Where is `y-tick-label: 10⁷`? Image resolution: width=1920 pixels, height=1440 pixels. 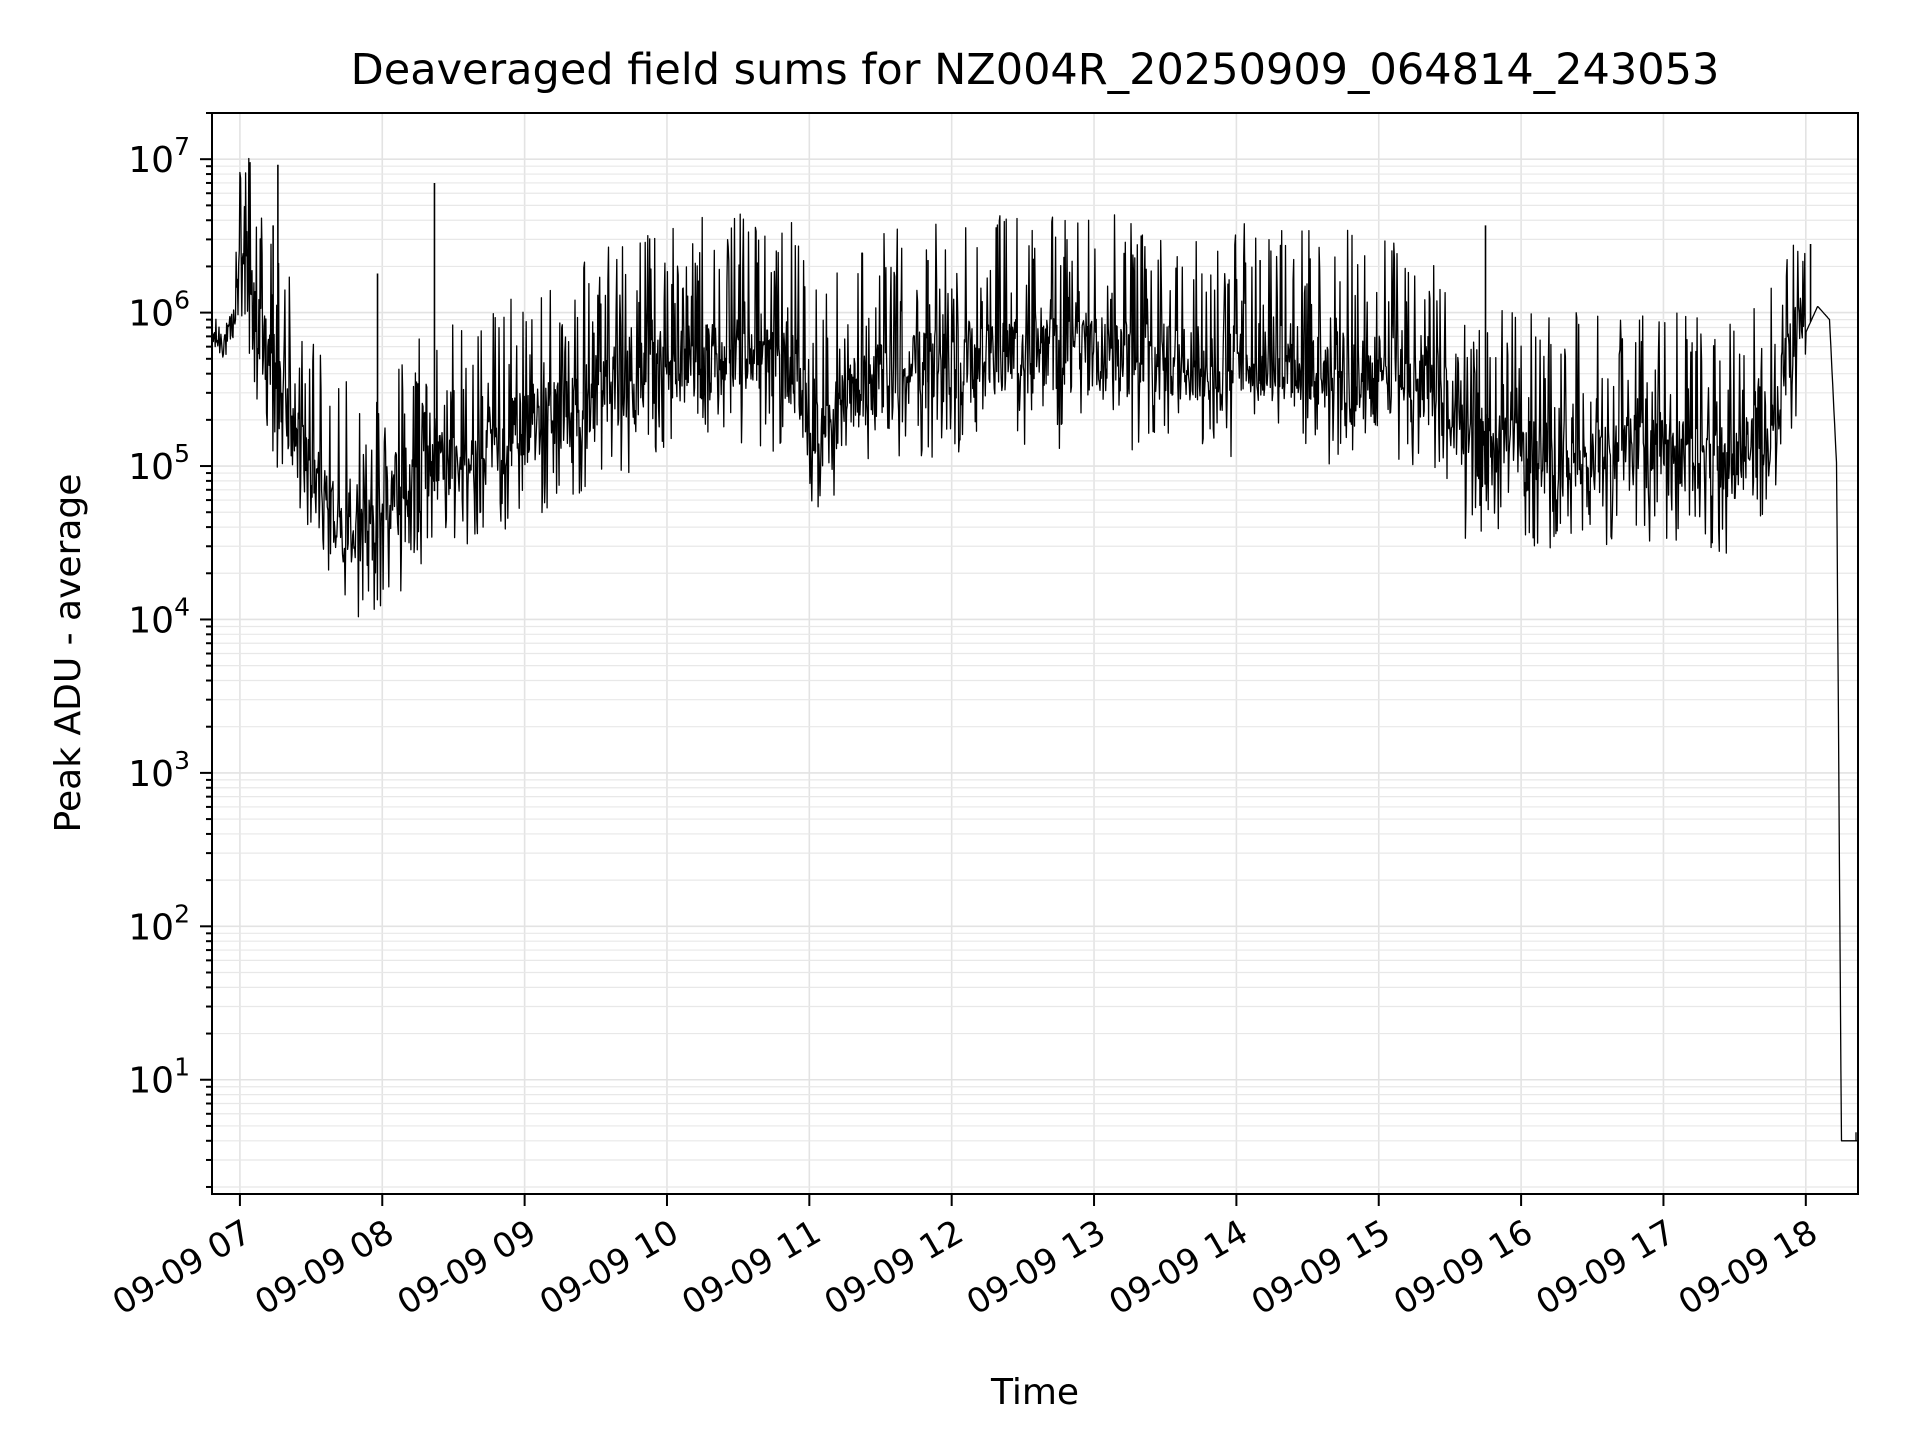 y-tick-label: 10⁷ is located at coordinates (159, 156).